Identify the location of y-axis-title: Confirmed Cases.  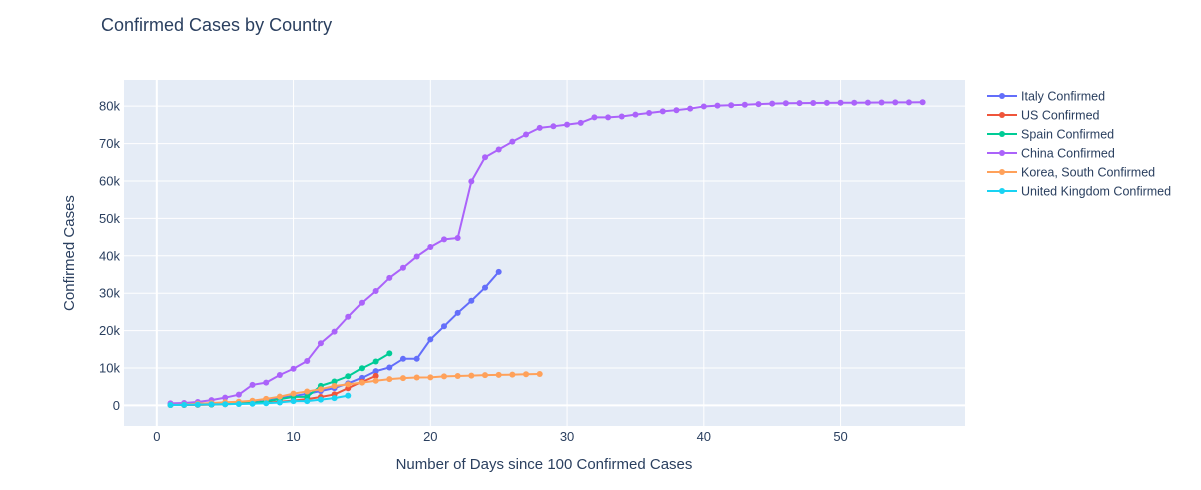
(69, 253).